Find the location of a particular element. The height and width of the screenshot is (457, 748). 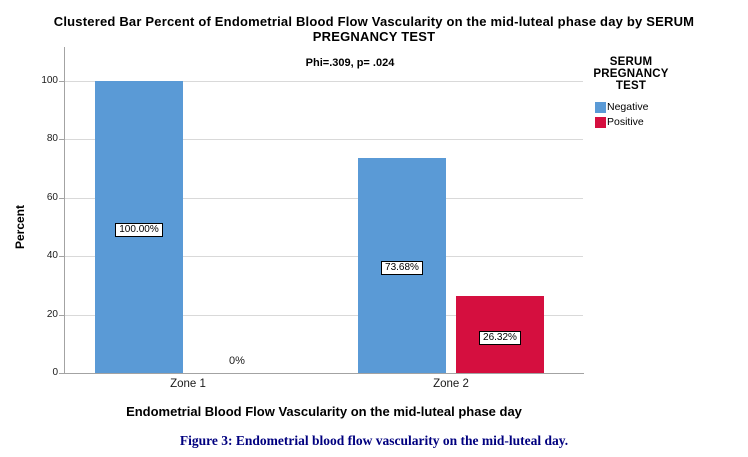

legend-item-negative: Negative is located at coordinates (637, 107).